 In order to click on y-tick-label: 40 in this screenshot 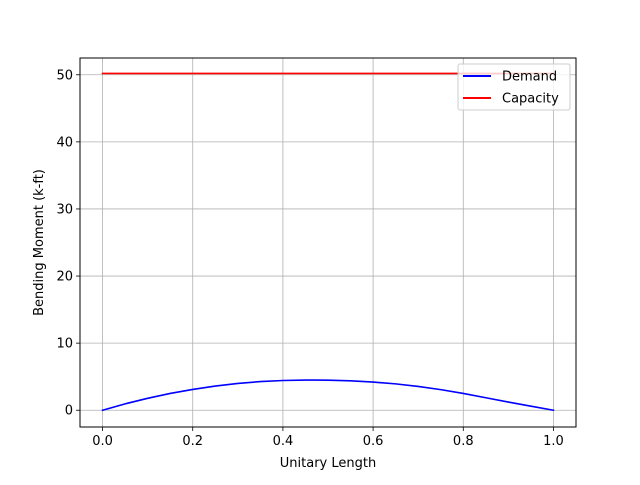, I will do `click(64, 142)`.